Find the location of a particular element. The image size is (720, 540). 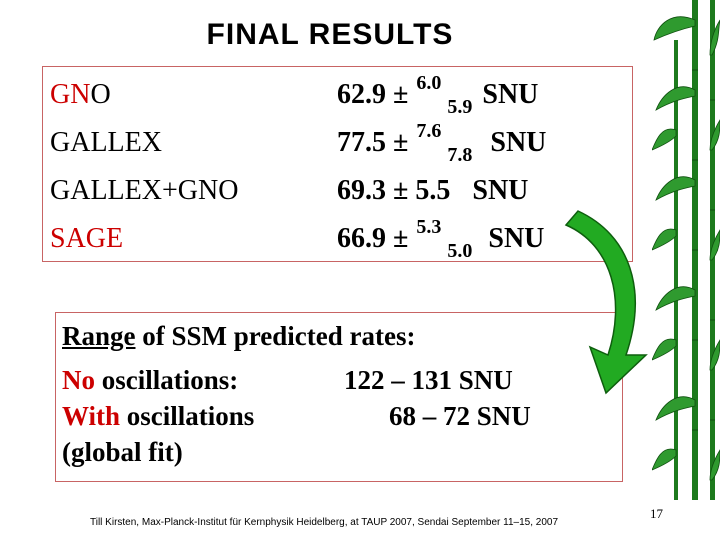

result-value: 62.9 ±6.05.9 SNU is located at coordinates (438, 95).